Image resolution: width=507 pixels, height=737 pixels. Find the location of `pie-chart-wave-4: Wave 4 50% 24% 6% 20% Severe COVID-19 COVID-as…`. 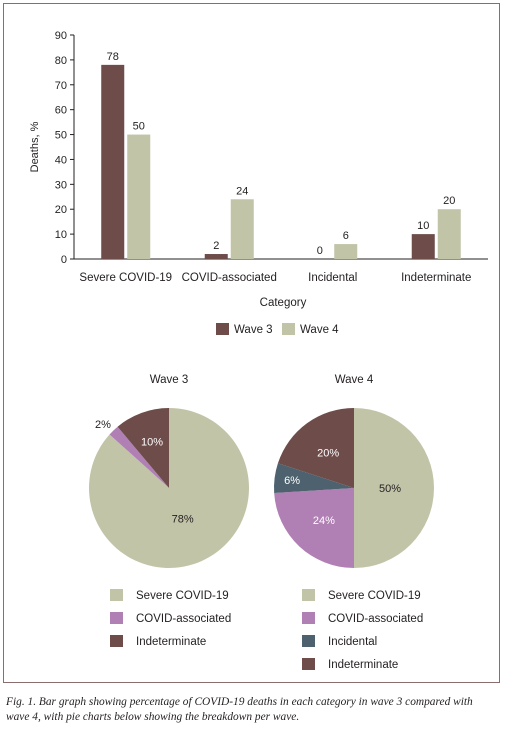

pie-chart-wave-4: Wave 4 50% 24% 6% 20% Severe COVID-19 COVID-as… is located at coordinates (354, 522).